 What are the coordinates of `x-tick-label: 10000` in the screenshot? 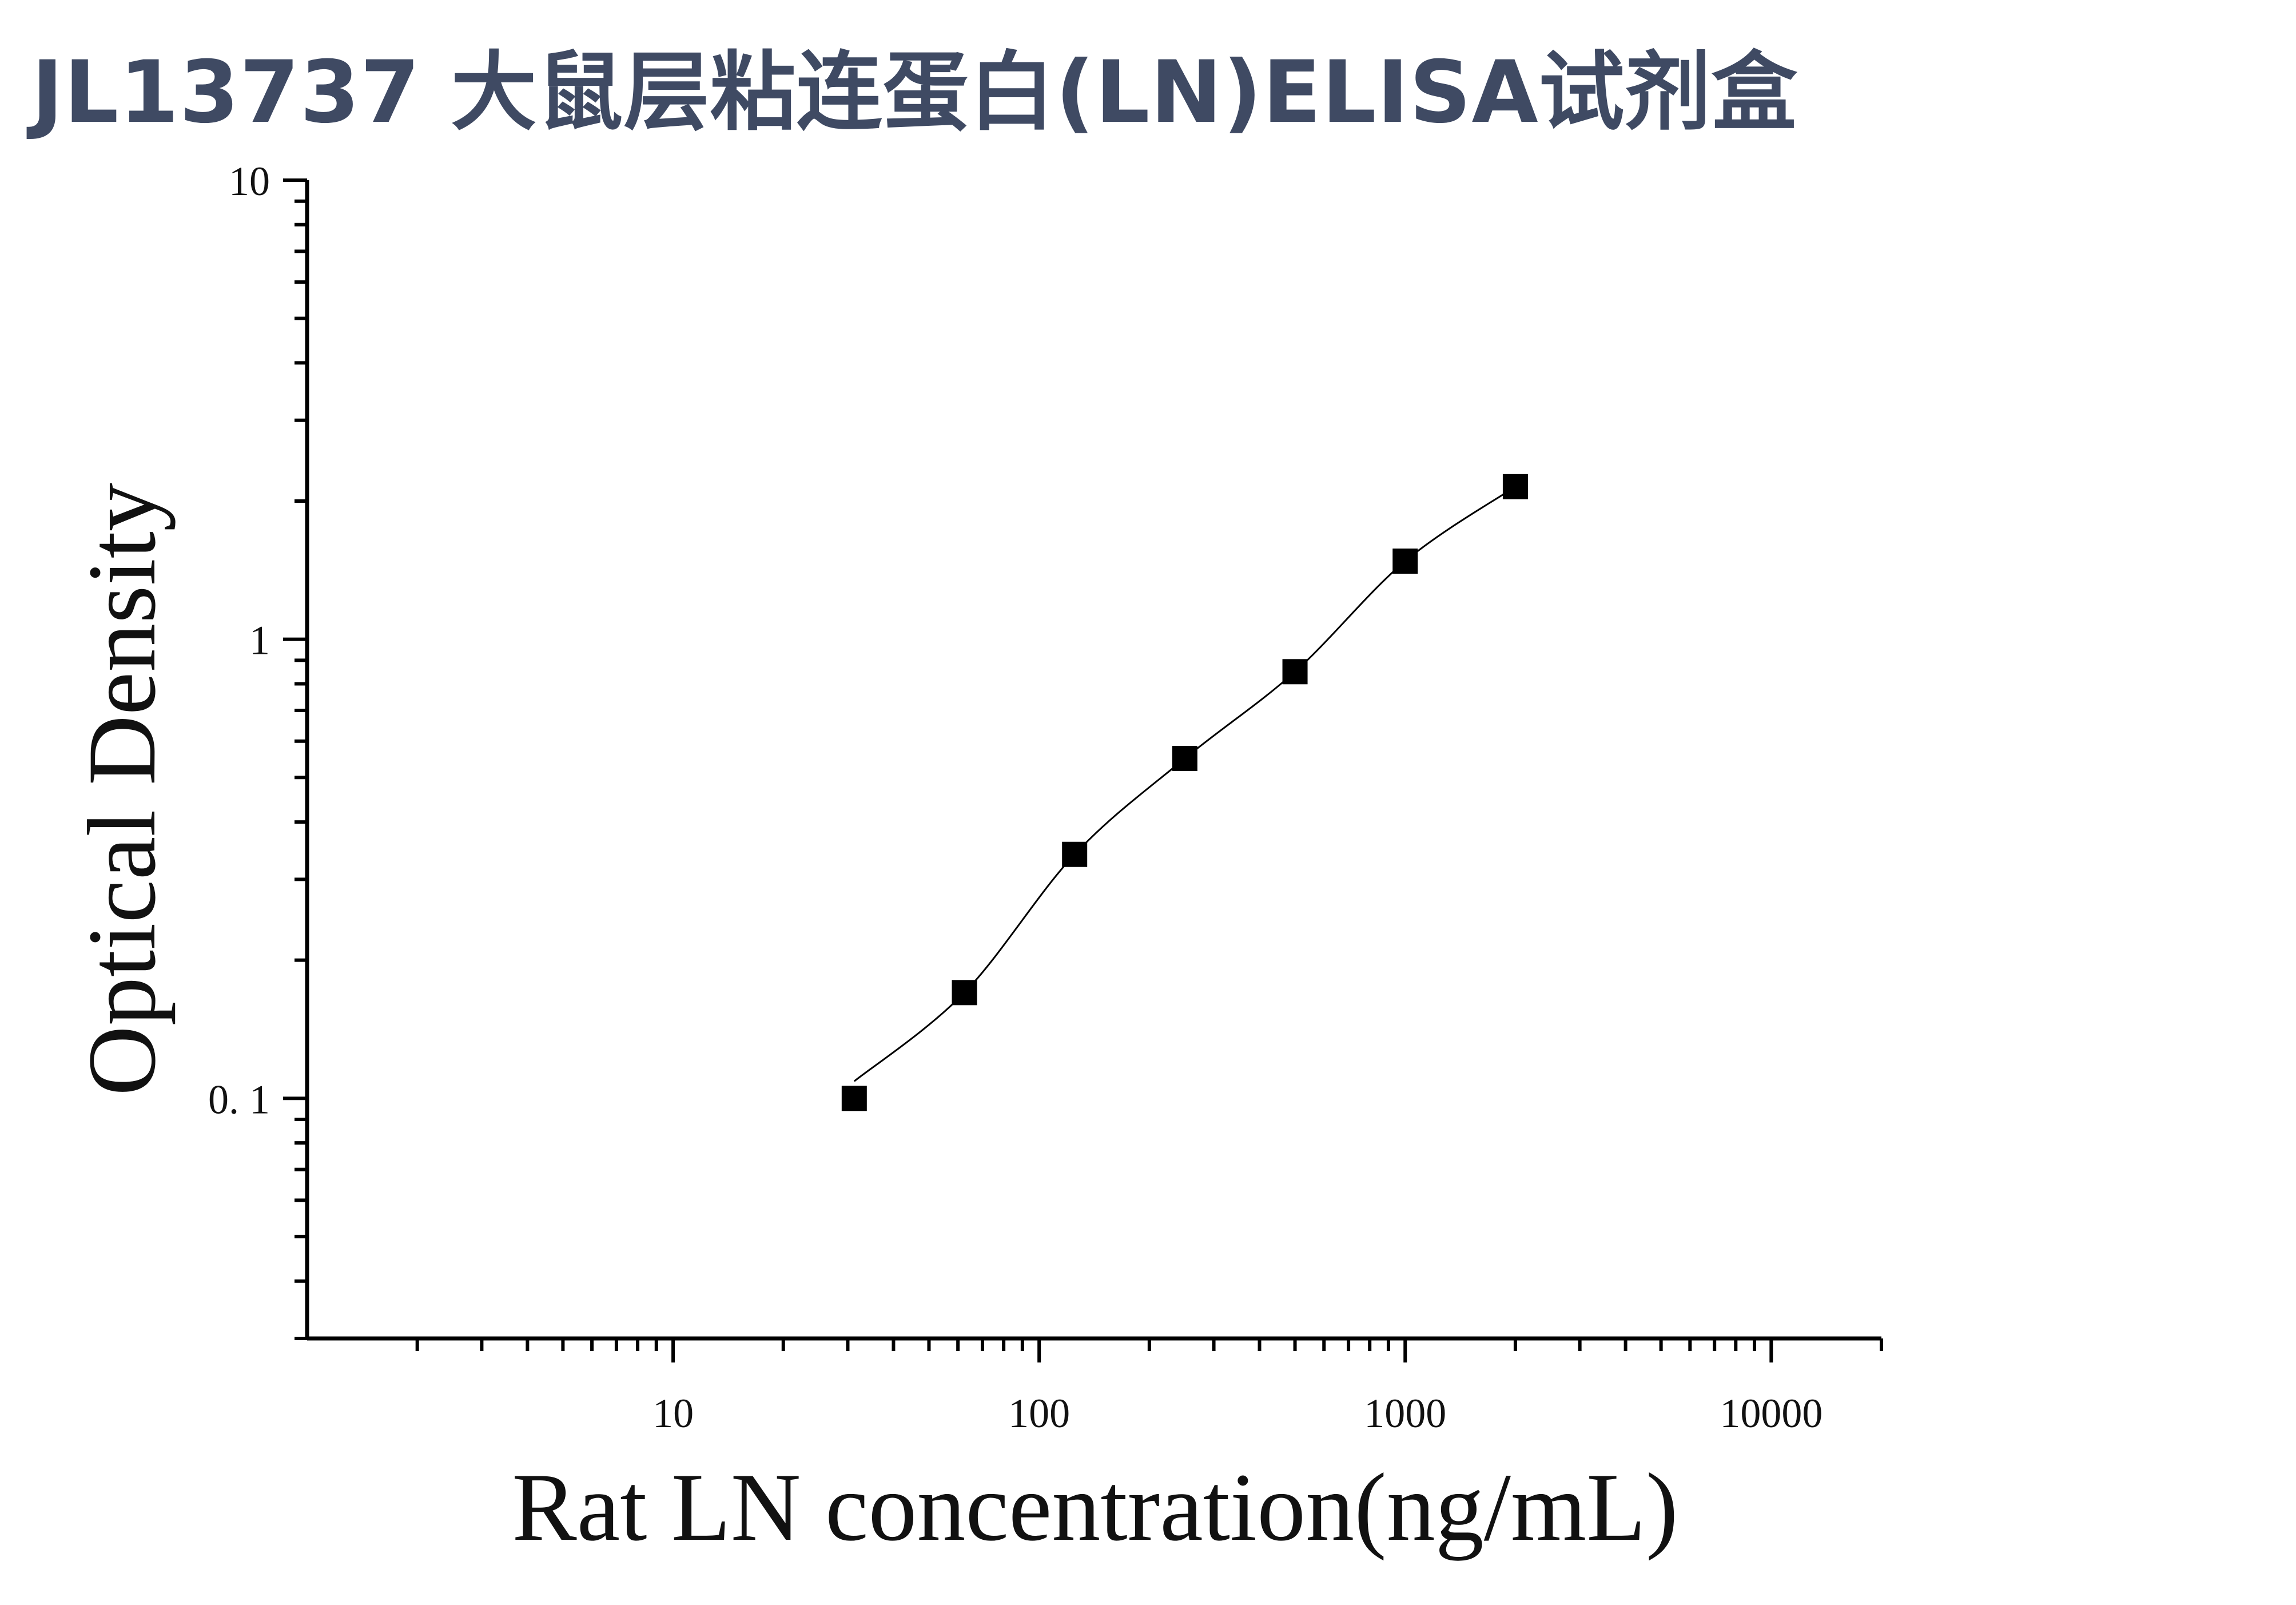 It's located at (1771, 1413).